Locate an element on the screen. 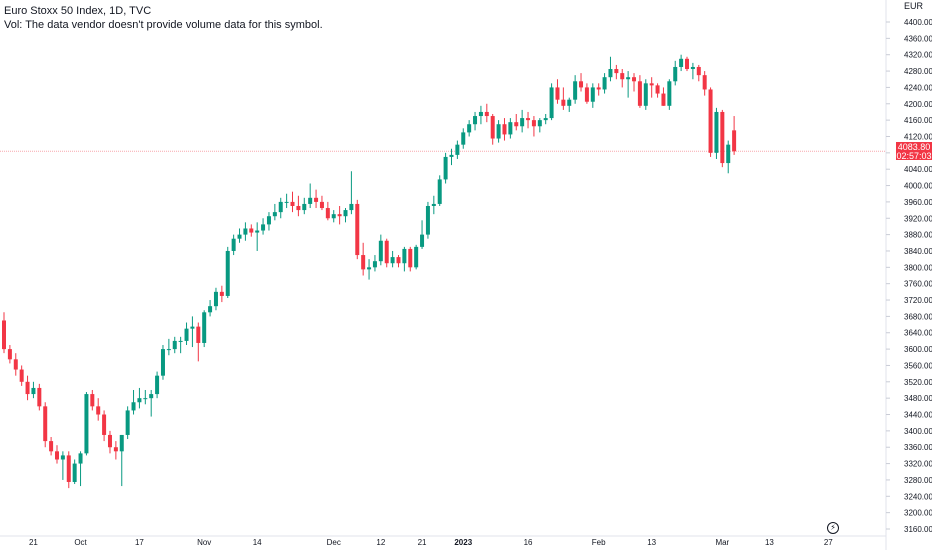 The width and height of the screenshot is (932, 555). price-tick-label: 3600.00 is located at coordinates (918, 349).